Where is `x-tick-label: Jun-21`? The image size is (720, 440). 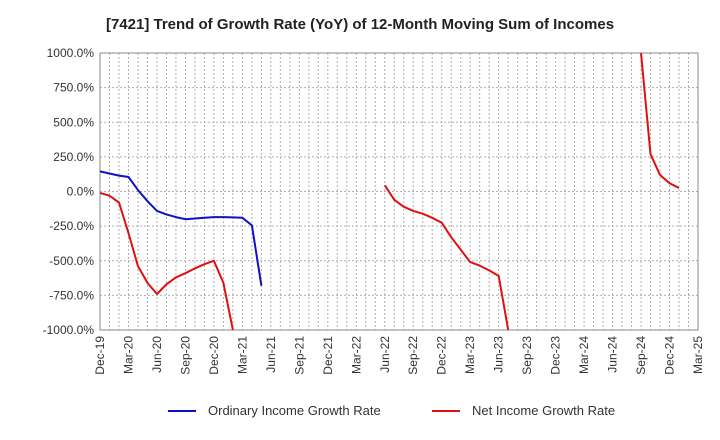 x-tick-label: Jun-21 is located at coordinates (271, 354).